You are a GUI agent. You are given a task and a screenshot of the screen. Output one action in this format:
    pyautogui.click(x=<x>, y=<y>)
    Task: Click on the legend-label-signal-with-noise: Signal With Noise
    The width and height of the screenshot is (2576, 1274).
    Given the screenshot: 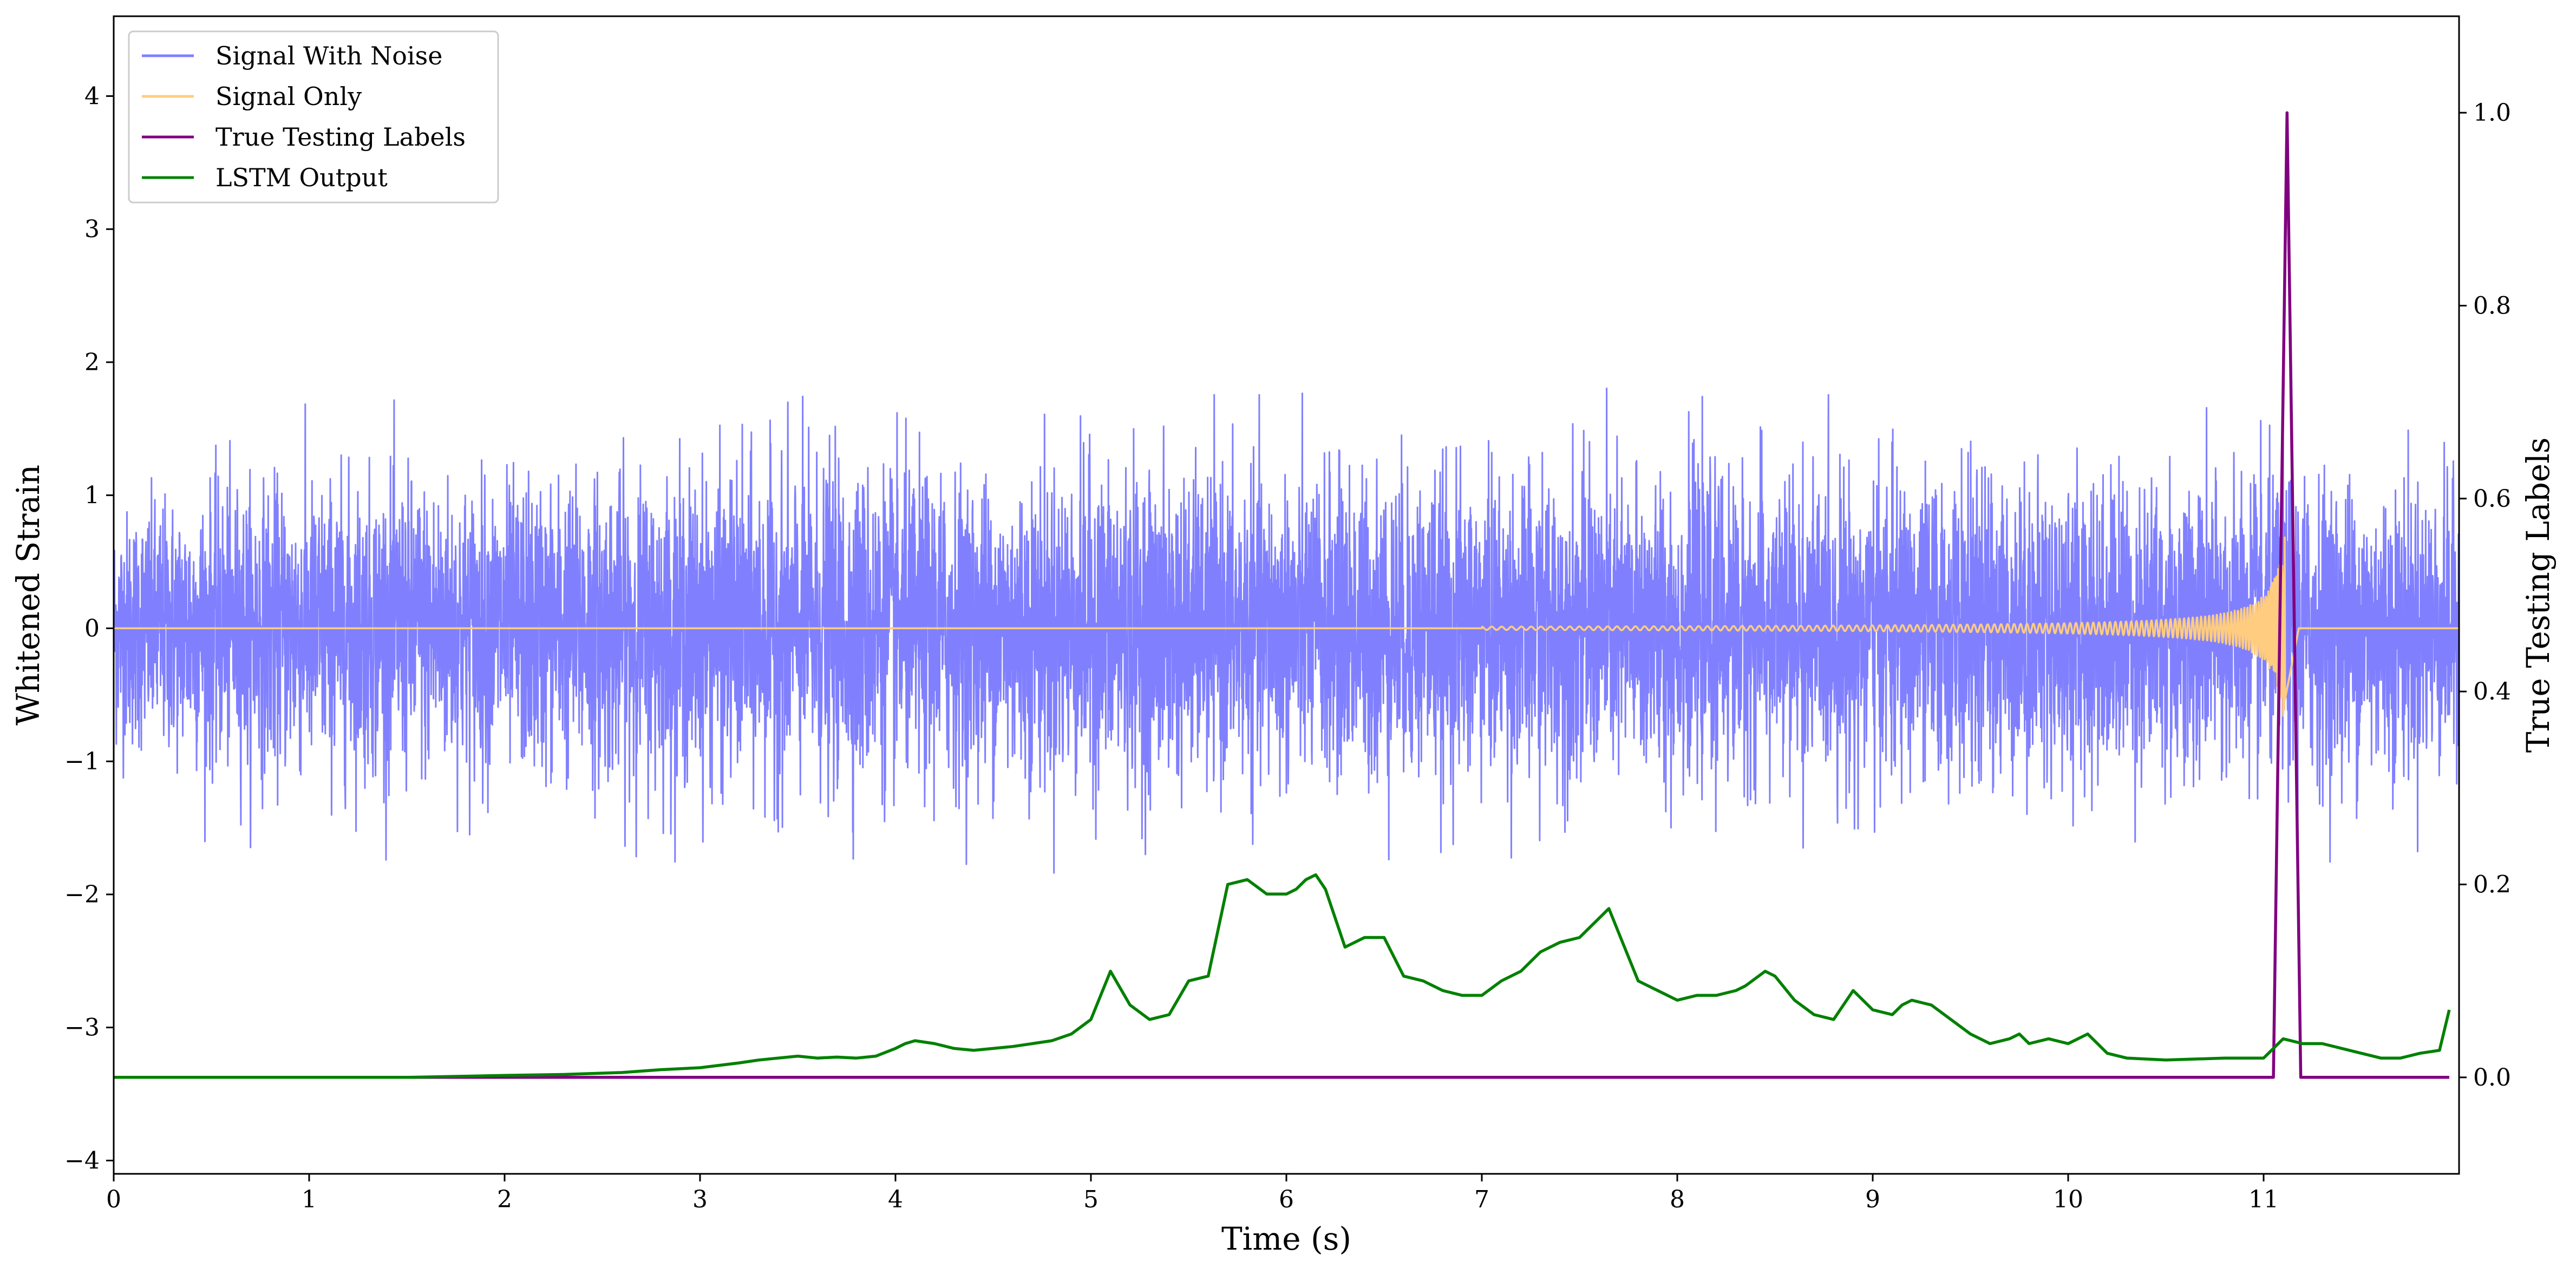 What is the action you would take?
    pyautogui.click(x=328, y=55)
    